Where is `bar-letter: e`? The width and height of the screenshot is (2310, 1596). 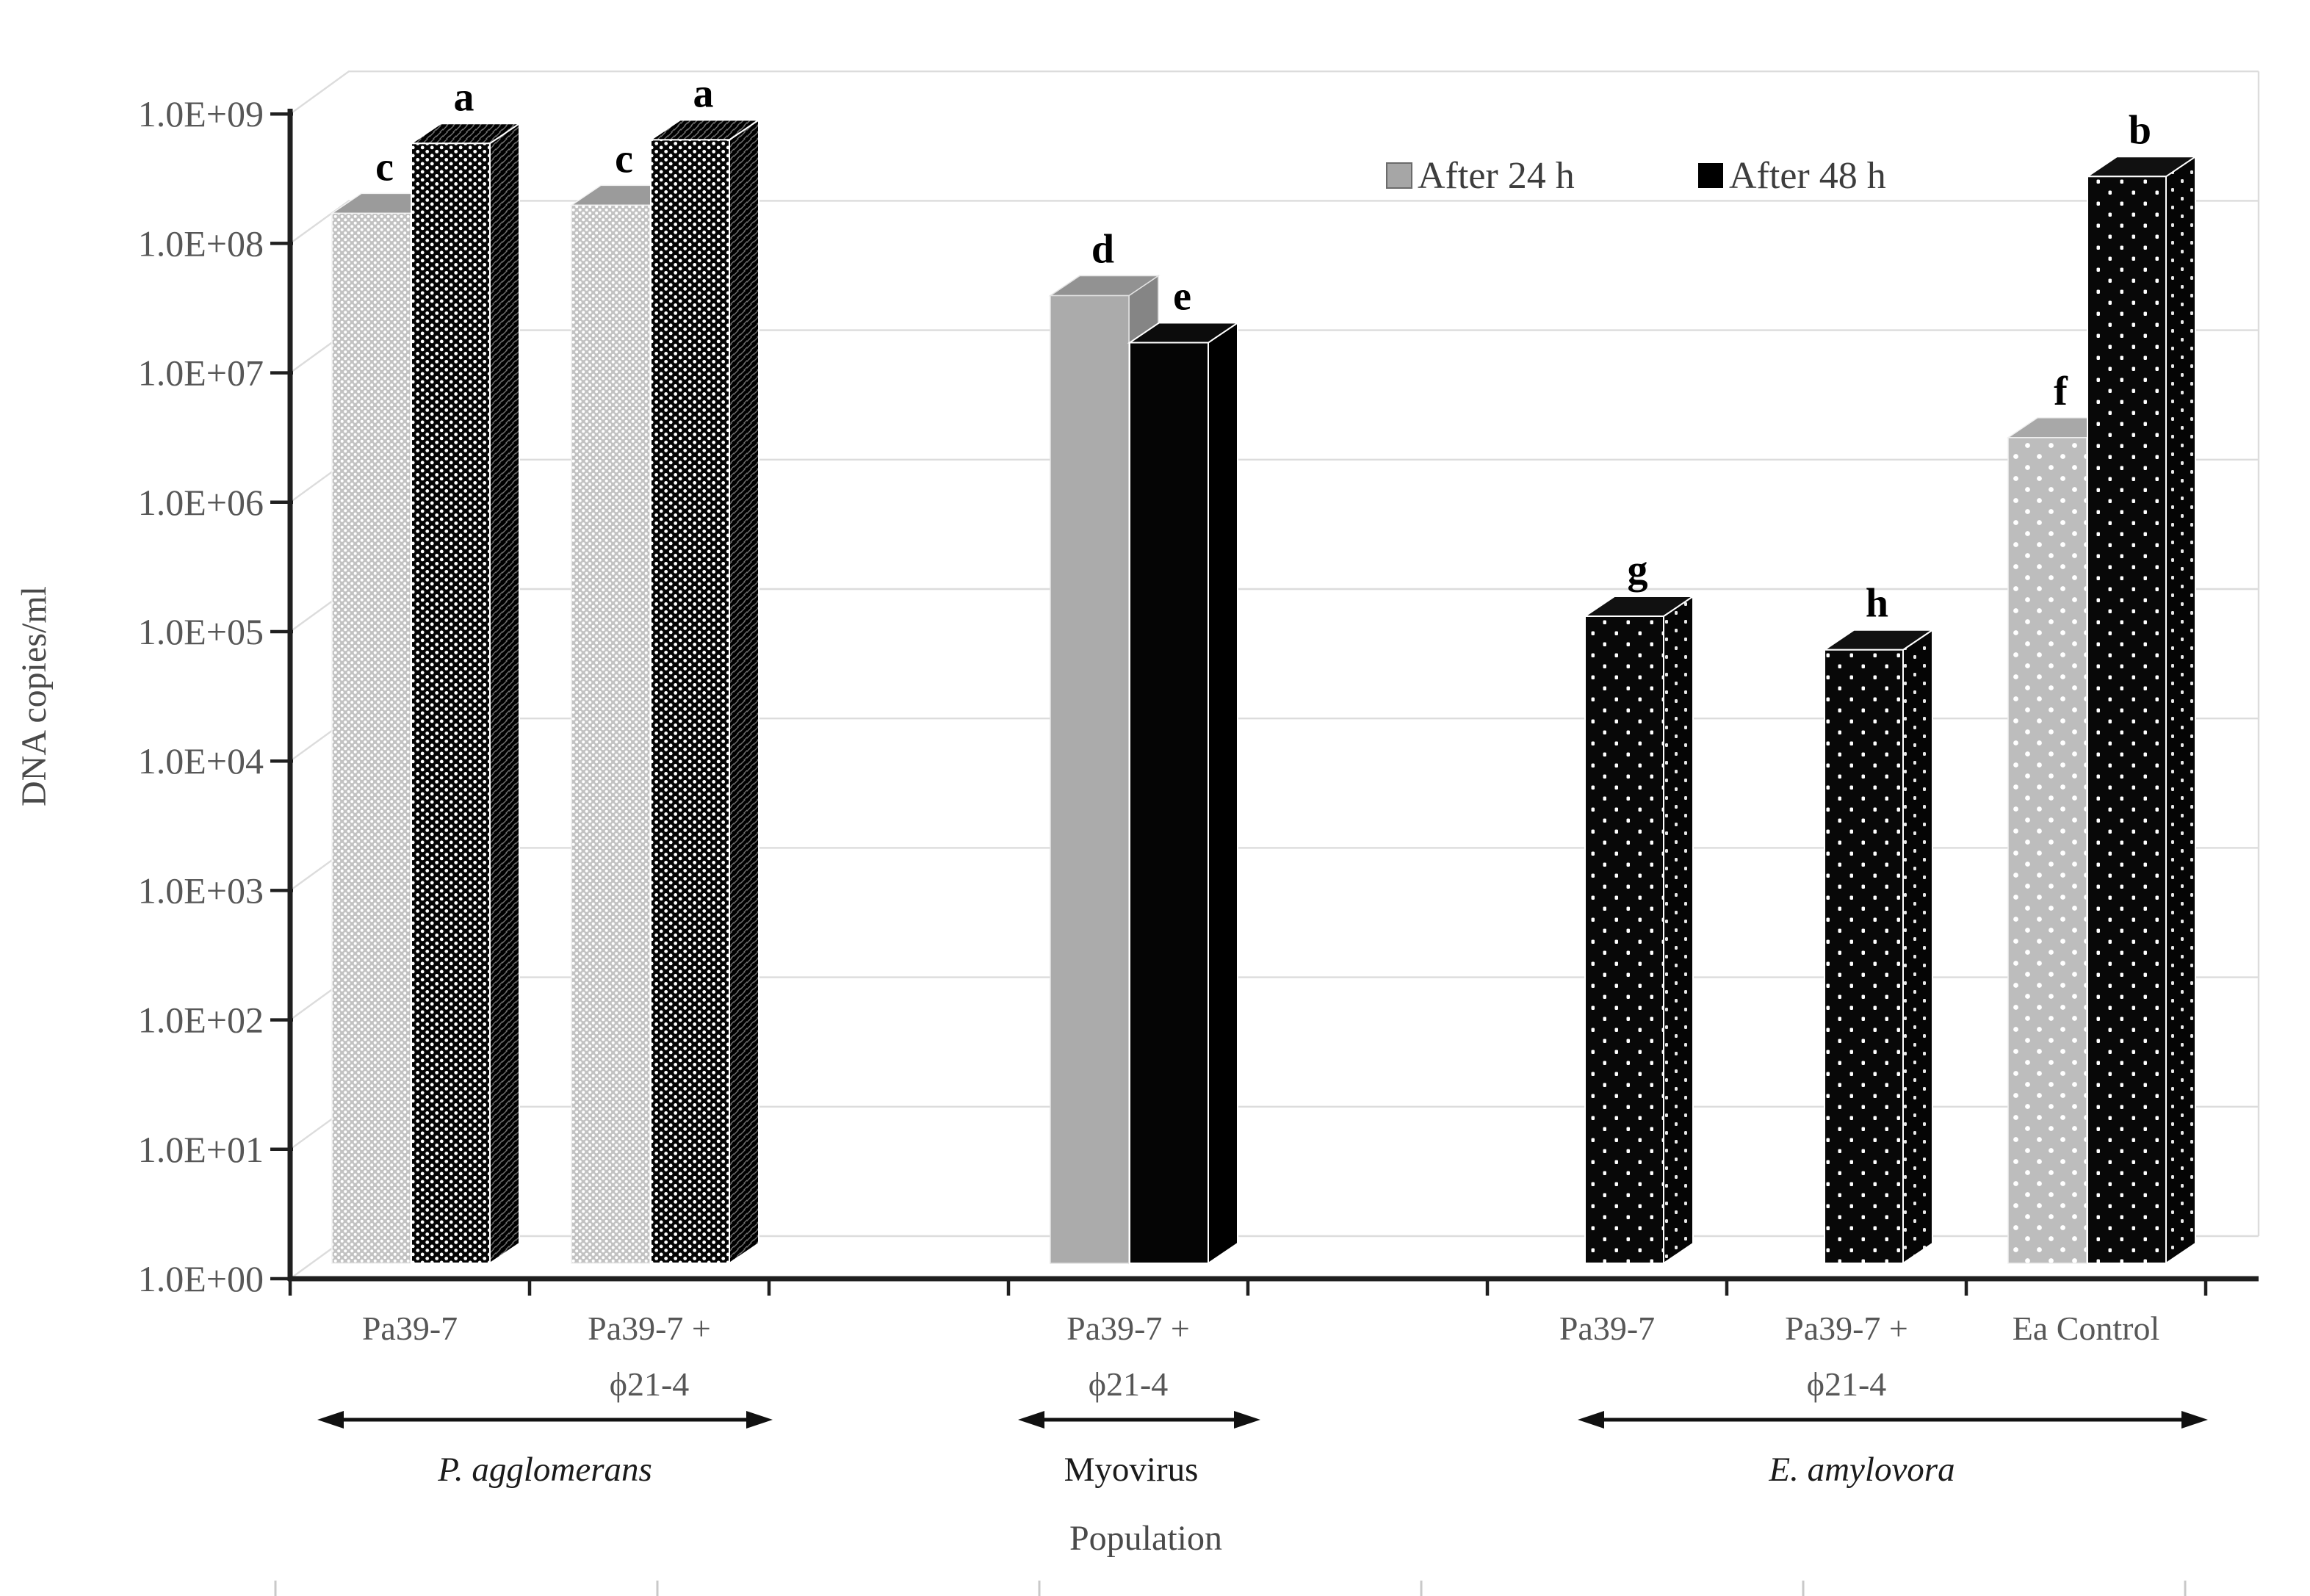 bar-letter: e is located at coordinates (1182, 296).